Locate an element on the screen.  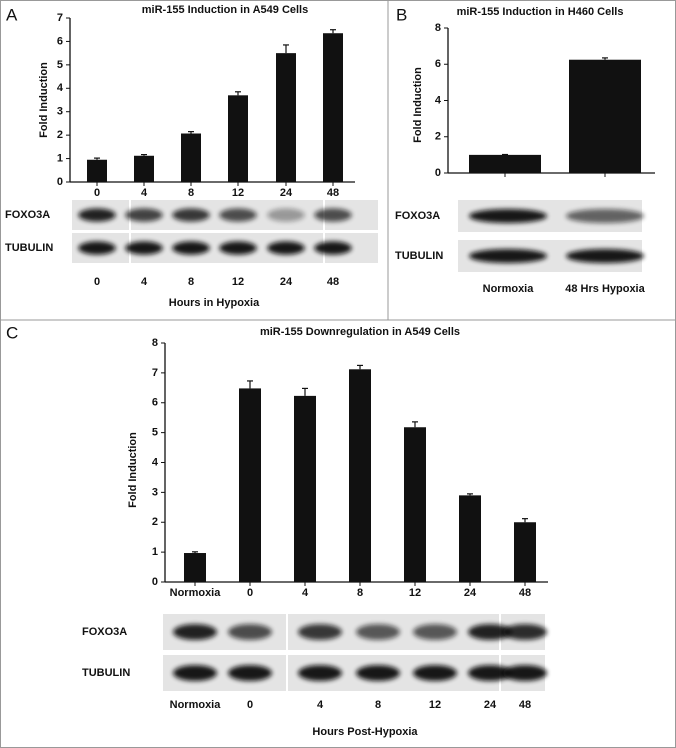
chart-title: miR-155 Downregulation in A549 Cells is located at coordinates (360, 332).